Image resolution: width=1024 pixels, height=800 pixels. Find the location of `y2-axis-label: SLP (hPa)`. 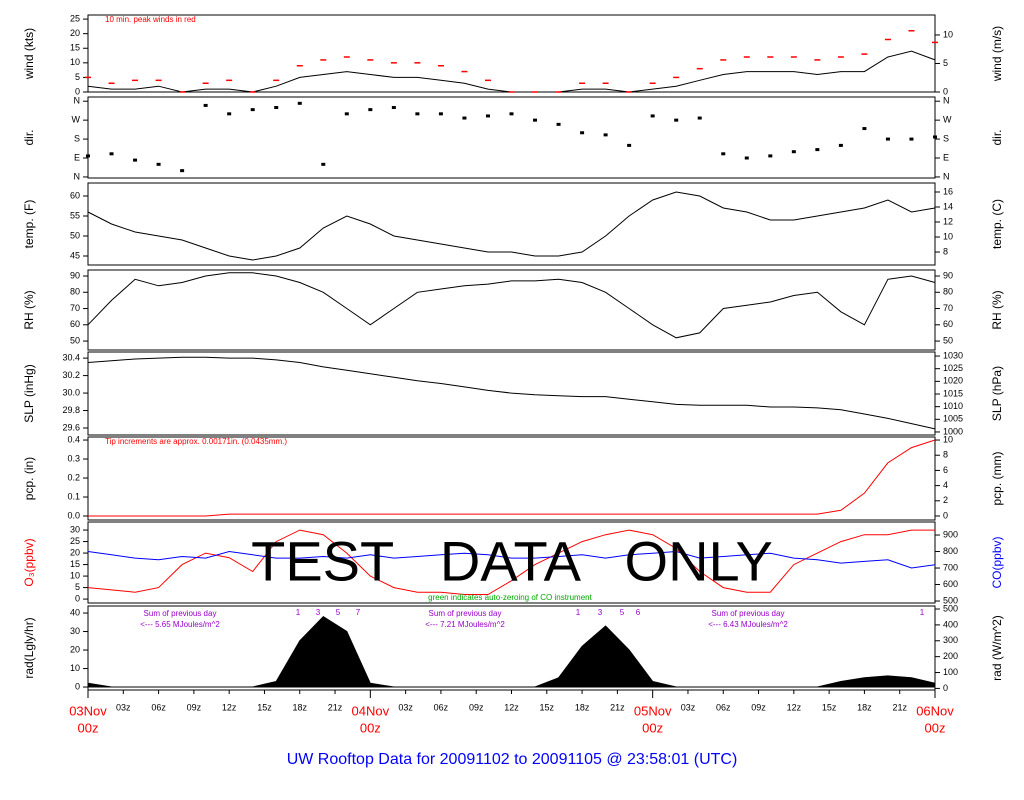

y2-axis-label: SLP (hPa) is located at coordinates (997, 393).